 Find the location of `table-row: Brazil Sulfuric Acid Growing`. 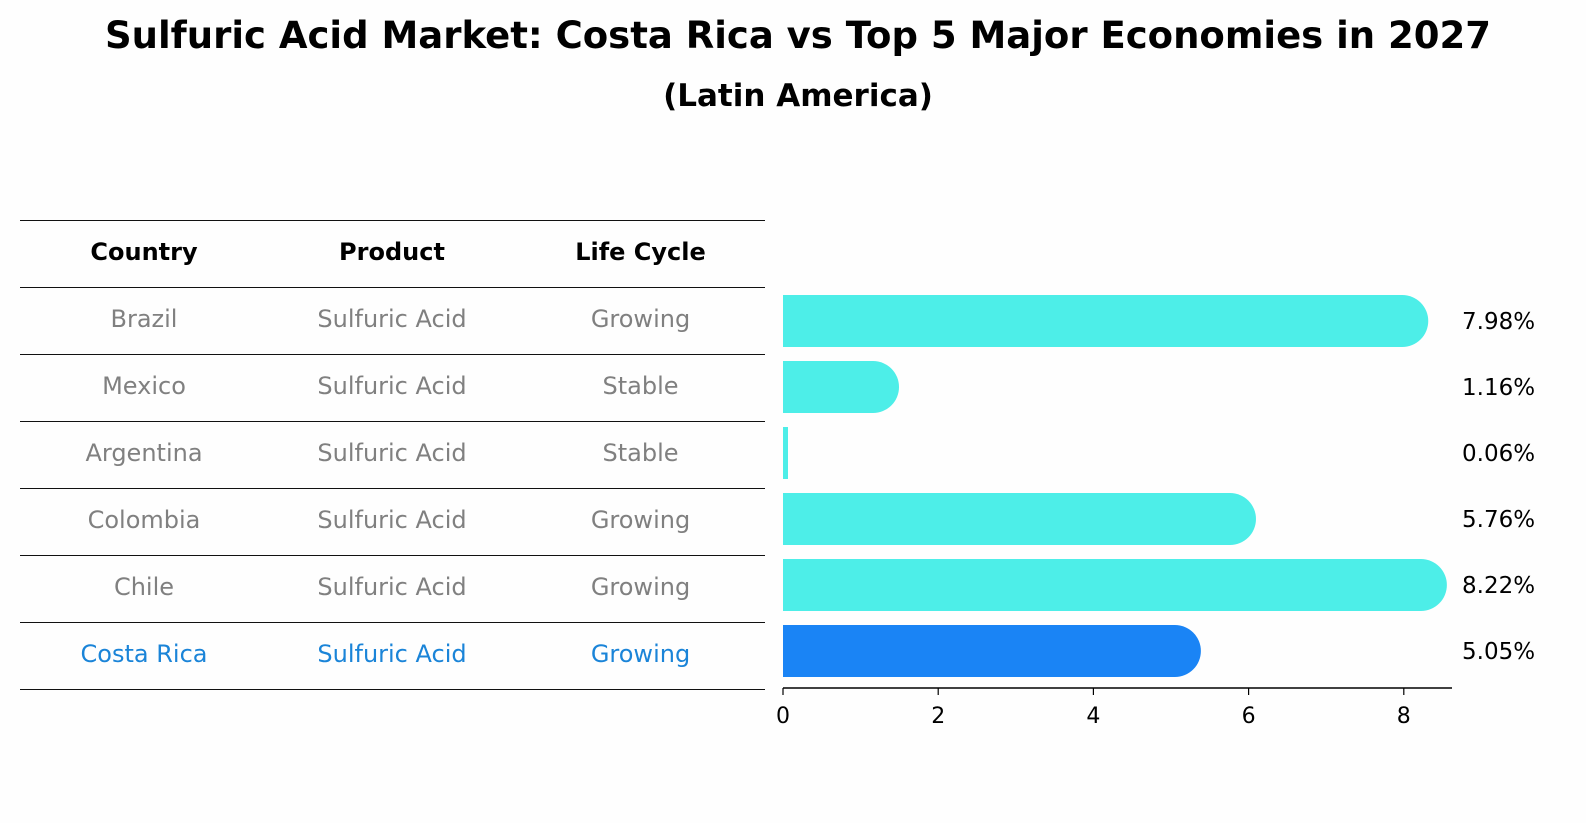

table-row: Brazil Sulfuric Acid Growing is located at coordinates (392, 320).